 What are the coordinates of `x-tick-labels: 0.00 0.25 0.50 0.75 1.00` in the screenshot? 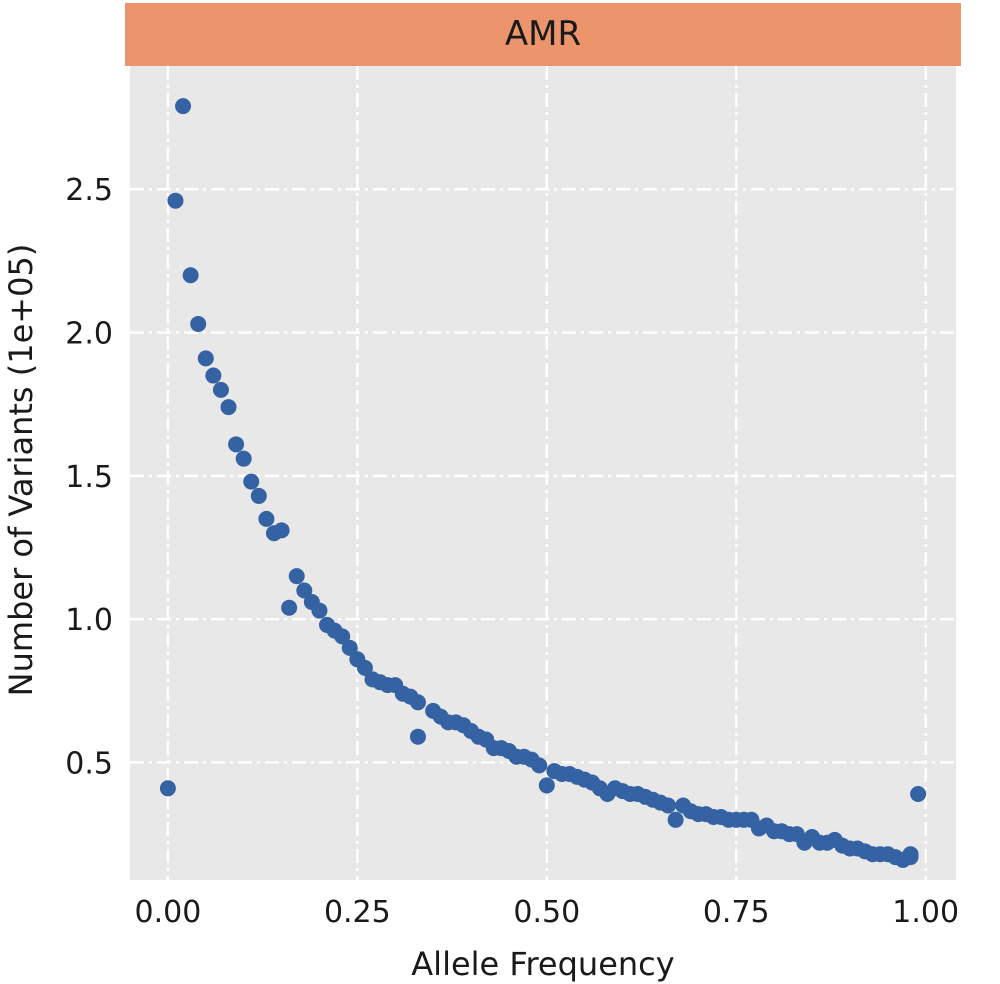 It's located at (546, 912).